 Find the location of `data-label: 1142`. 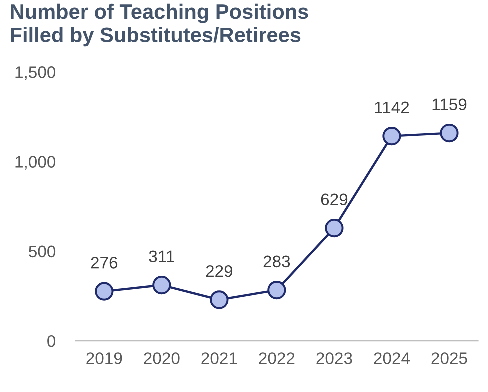

data-label: 1142 is located at coordinates (392, 108).